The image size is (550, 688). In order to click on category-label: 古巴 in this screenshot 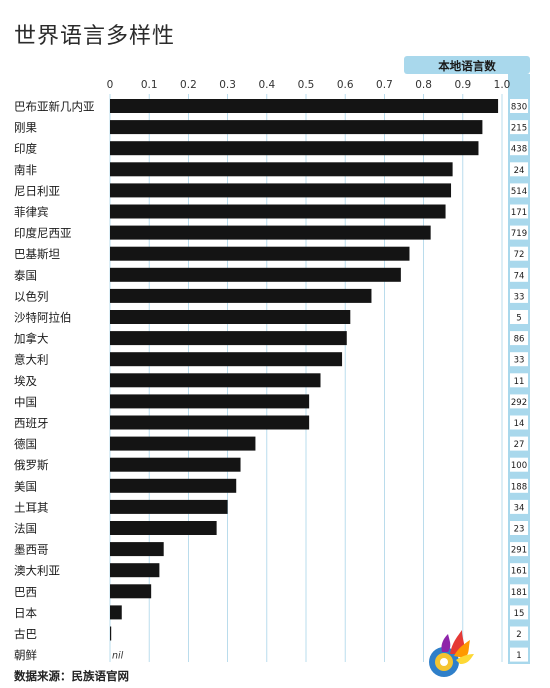, I will do `click(25, 634)`.